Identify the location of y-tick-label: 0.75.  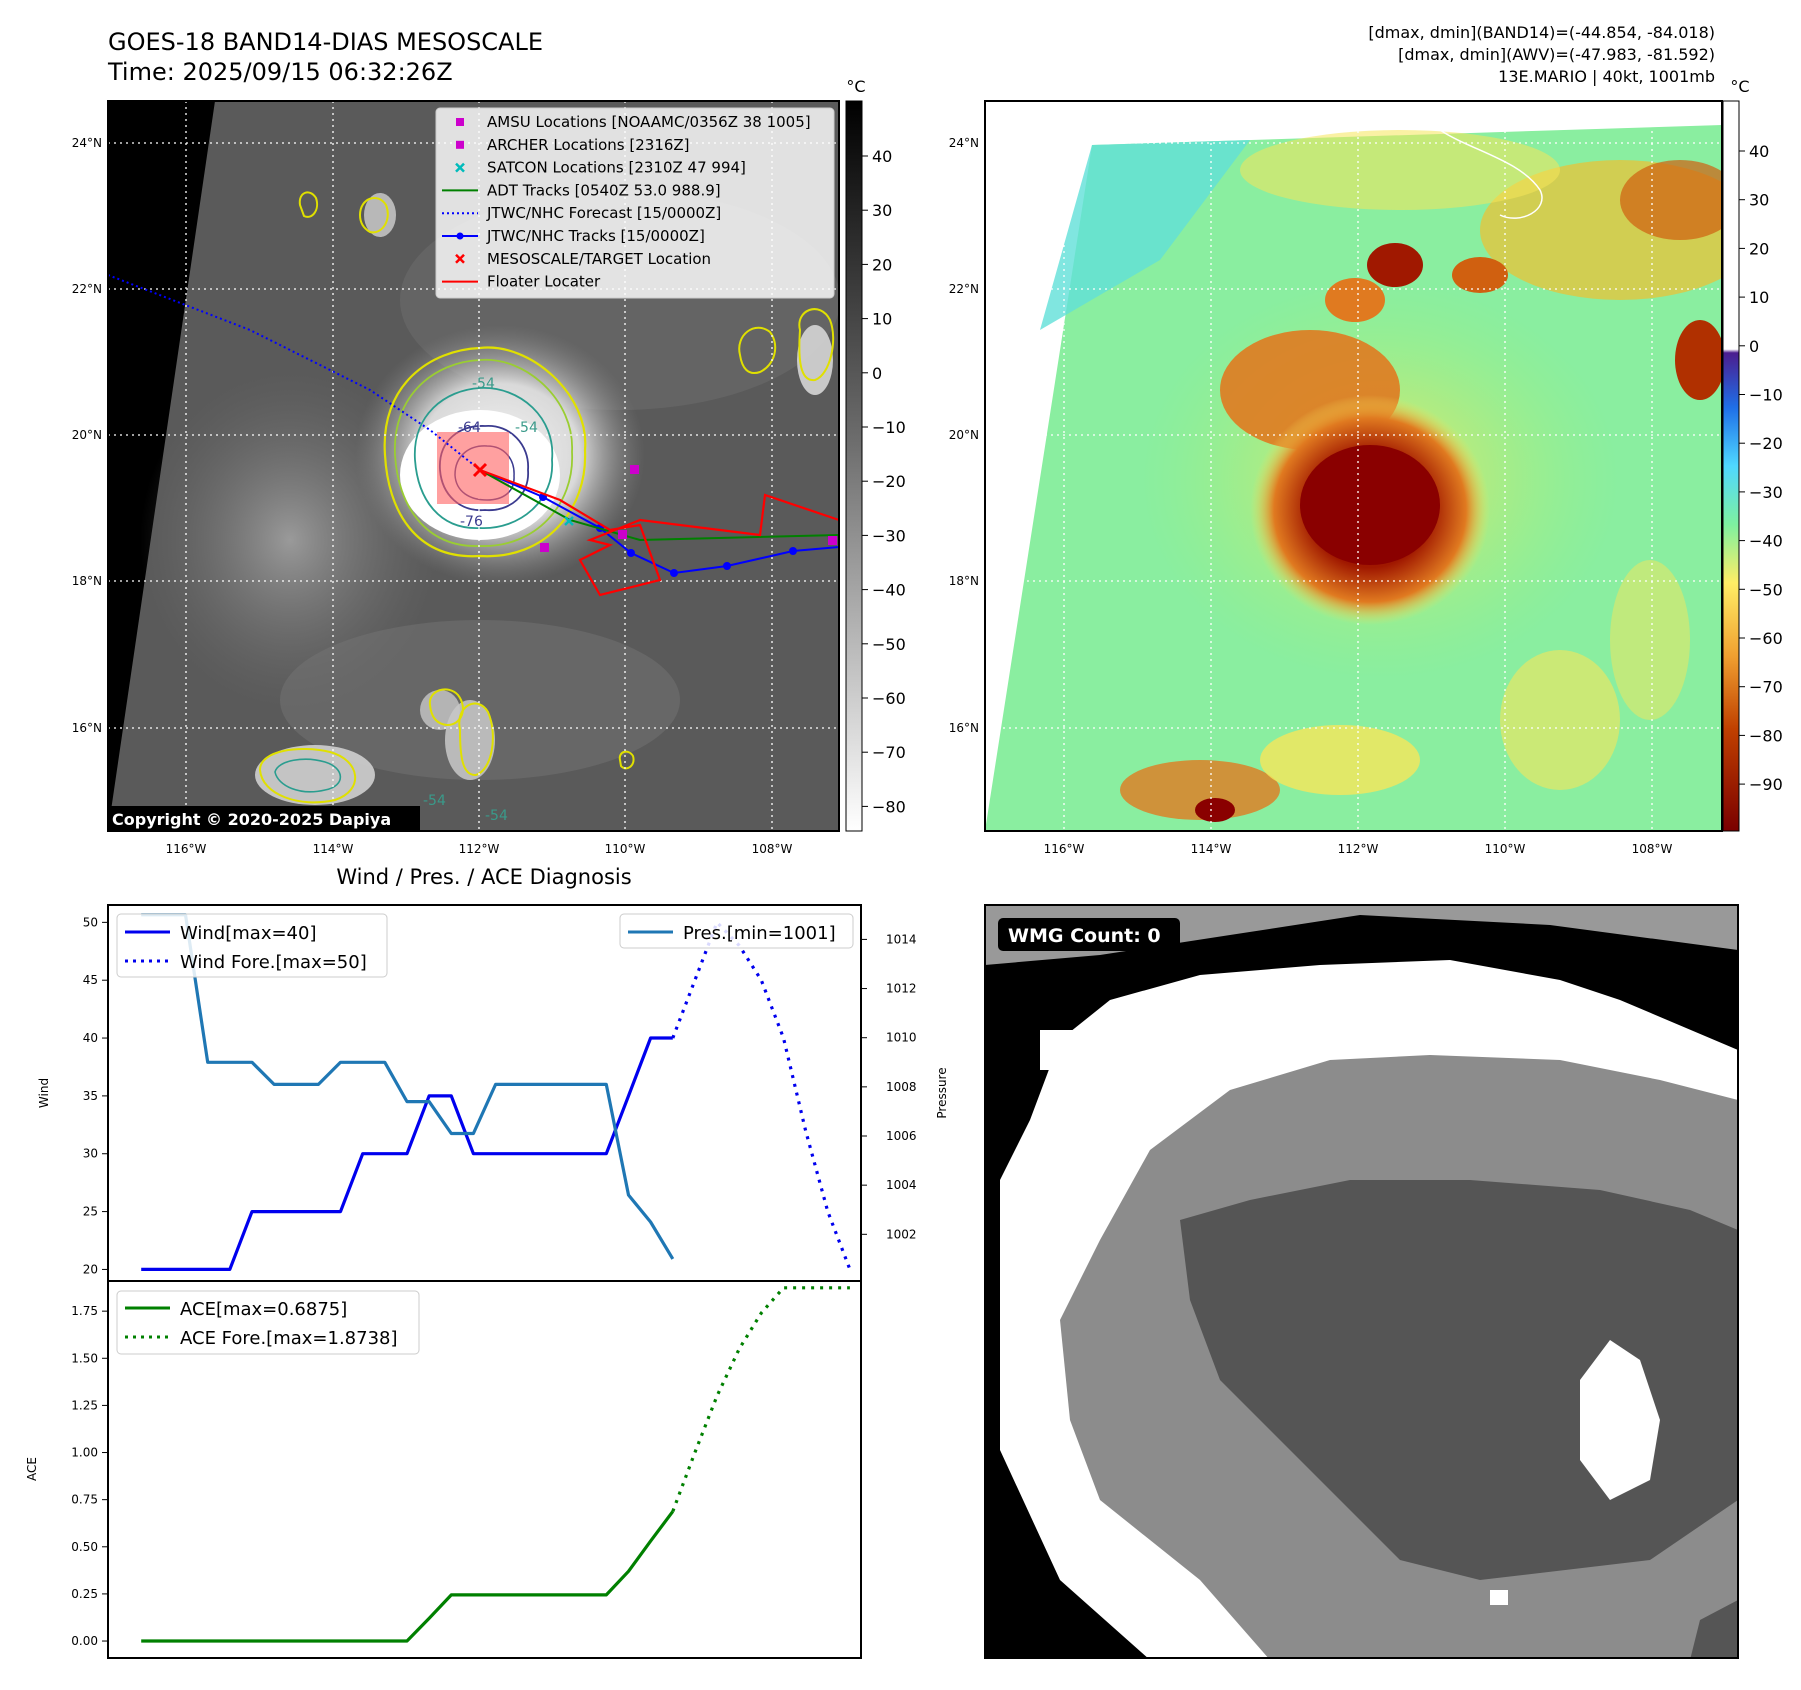
(84, 1500).